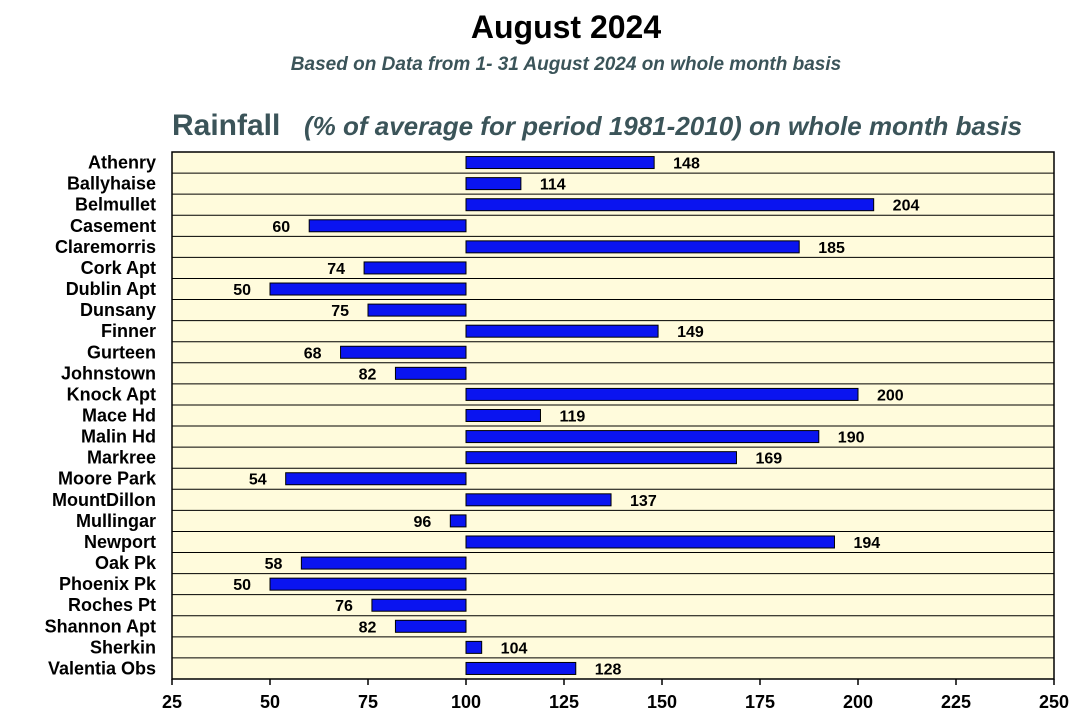  I want to click on category-label: Moore Park, so click(107, 479).